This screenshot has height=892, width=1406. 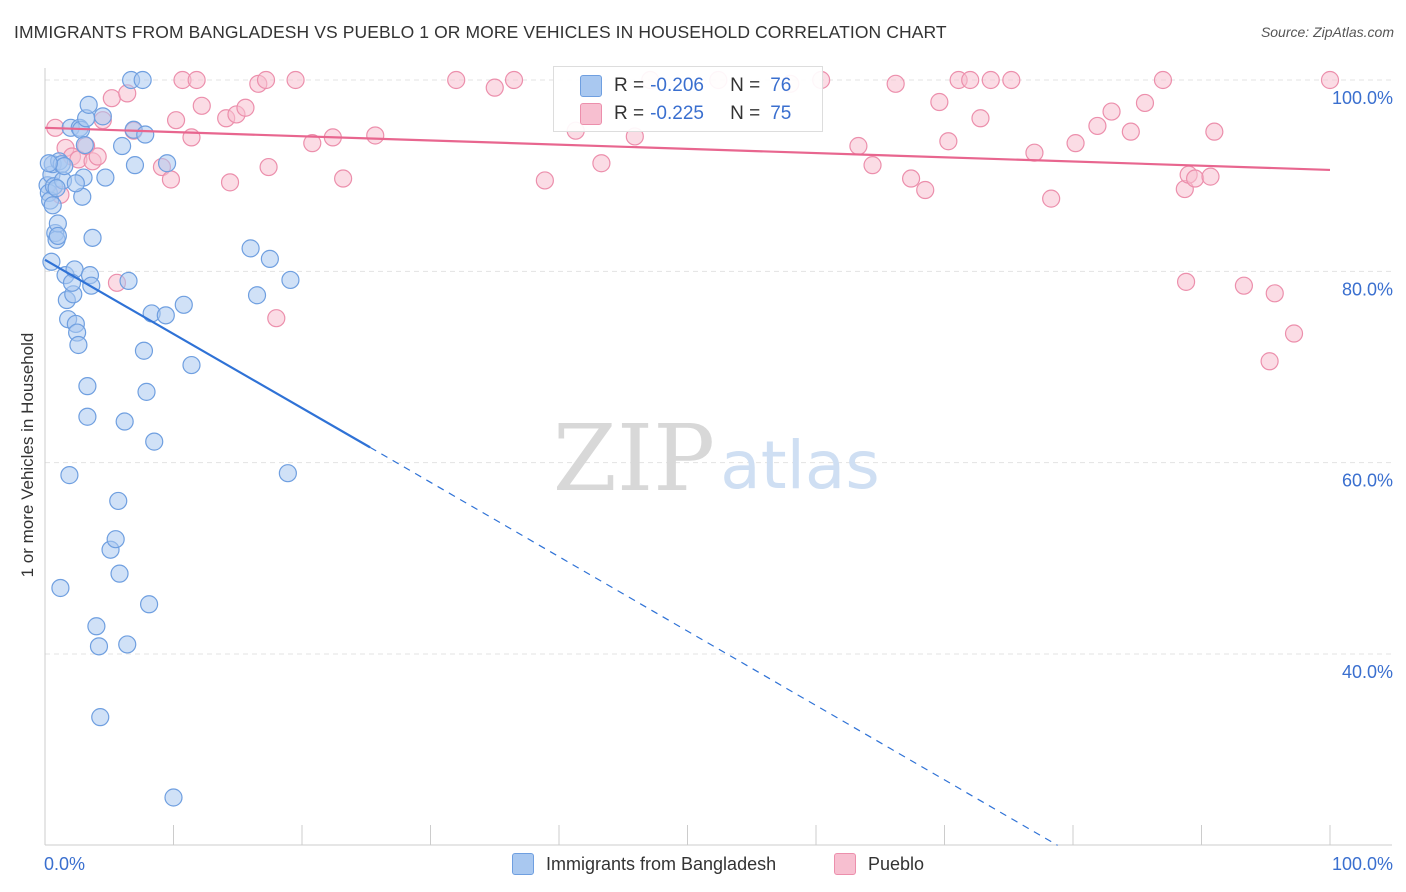 I want to click on y-tick-label: 40.0%, so click(x=1367, y=672).